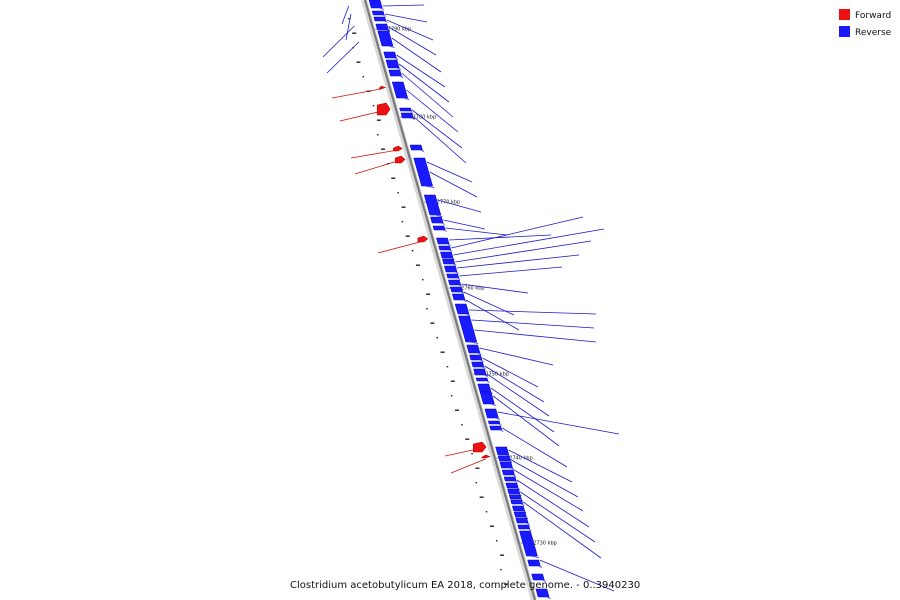  Describe the element at coordinates (844, 14) in the screenshot. I see `legend-forward-swatch` at that location.